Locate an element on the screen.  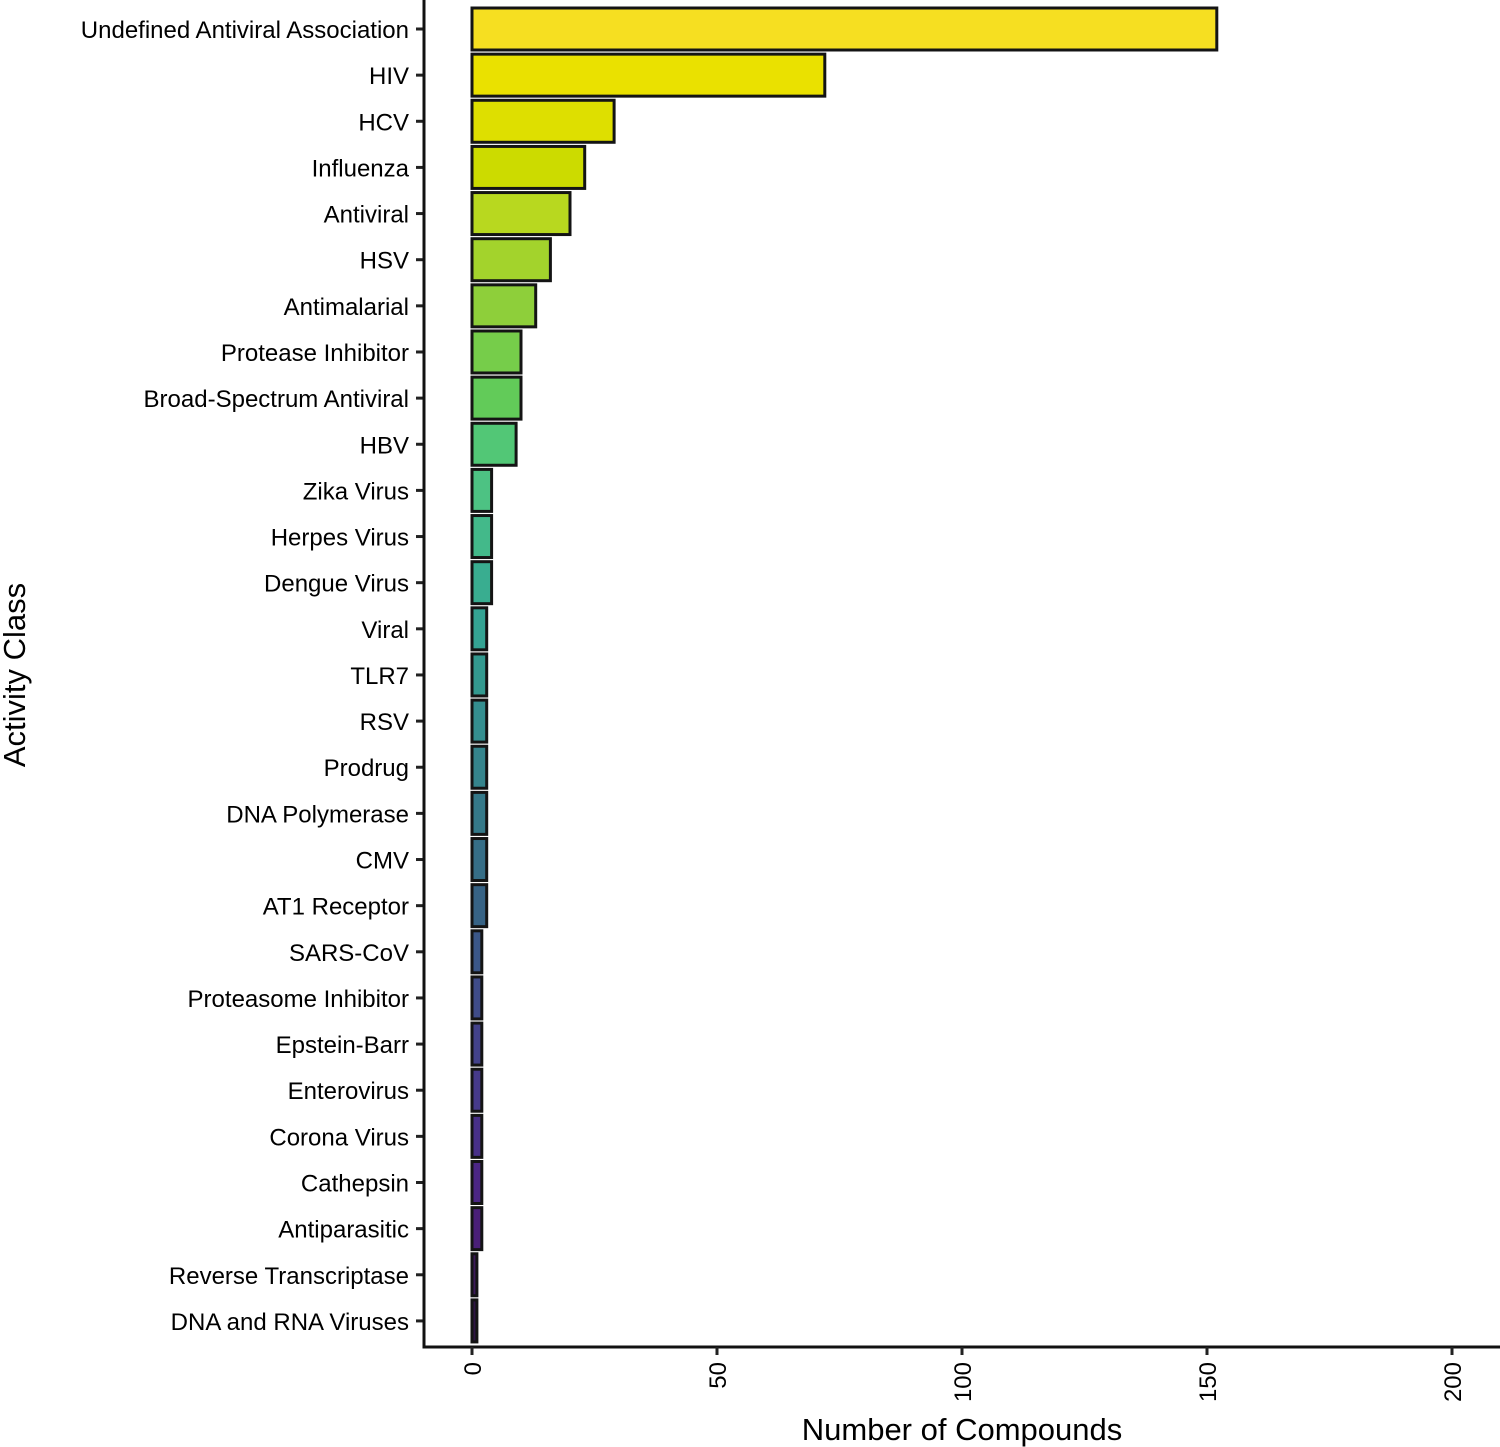
y-tick-label: Reverse Transcriptase is located at coordinates (289, 1276).